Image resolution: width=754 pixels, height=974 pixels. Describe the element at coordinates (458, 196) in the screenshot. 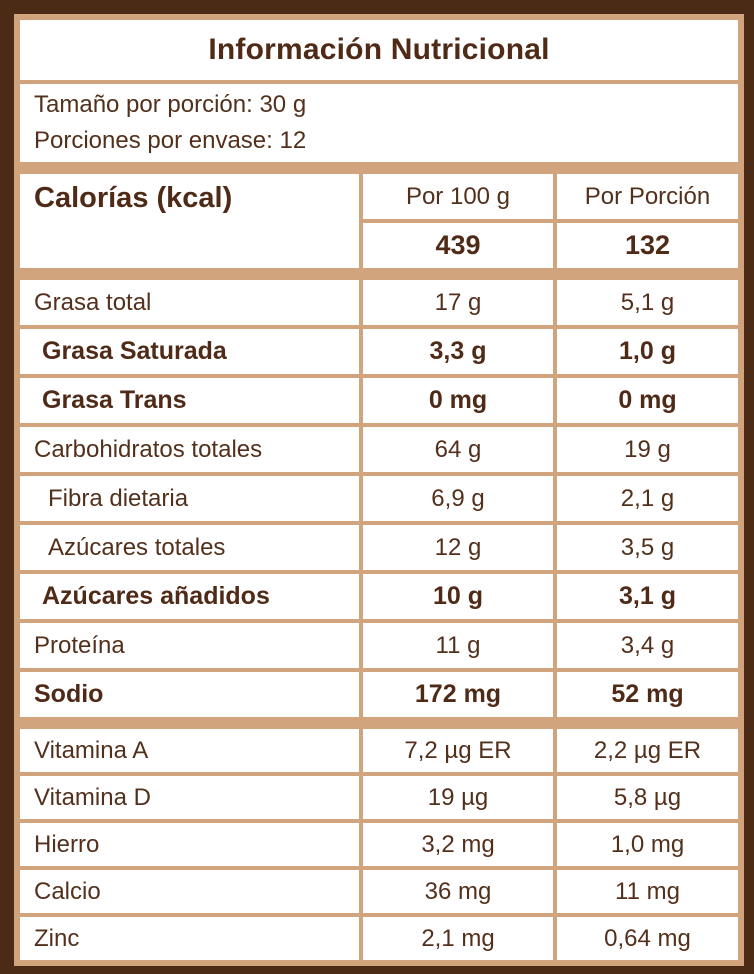

I see `column-header-per-100g: Por 100 g` at that location.